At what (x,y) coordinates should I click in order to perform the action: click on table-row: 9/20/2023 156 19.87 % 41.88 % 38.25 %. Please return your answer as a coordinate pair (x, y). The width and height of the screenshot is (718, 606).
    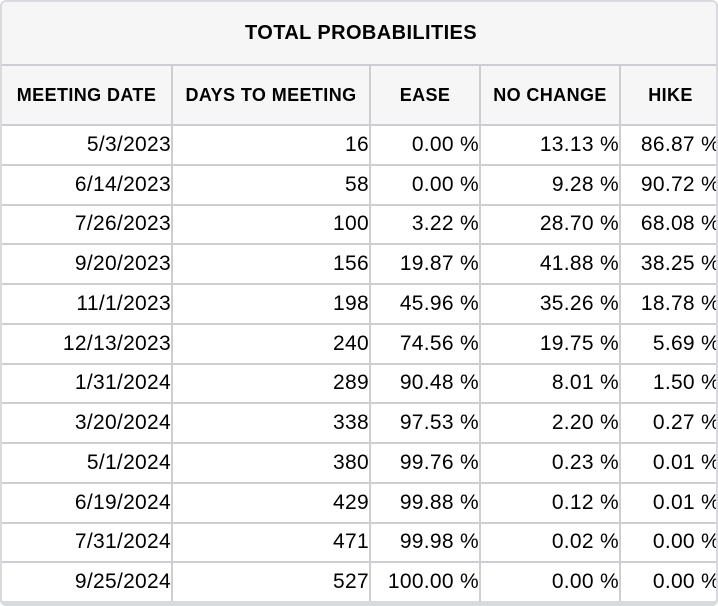
    Looking at the image, I should click on (359, 264).